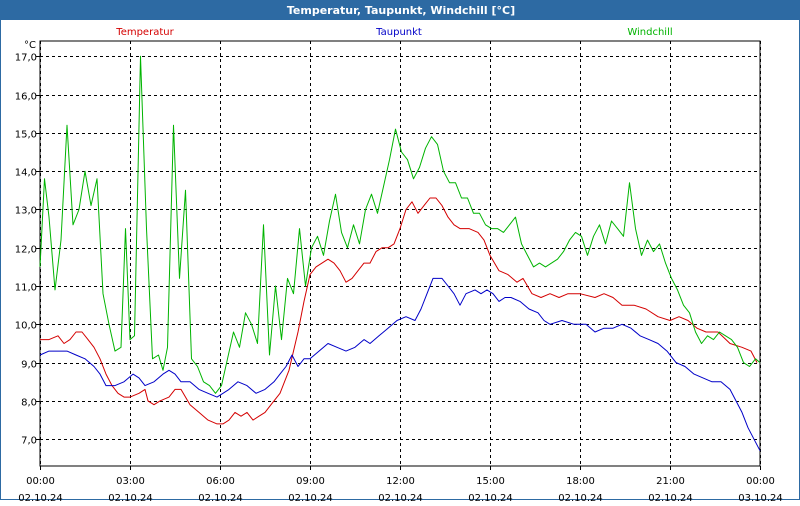 Image resolution: width=800 pixels, height=506 pixels. What do you see at coordinates (220, 481) in the screenshot?
I see `x-tick-time-label: 06:00` at bounding box center [220, 481].